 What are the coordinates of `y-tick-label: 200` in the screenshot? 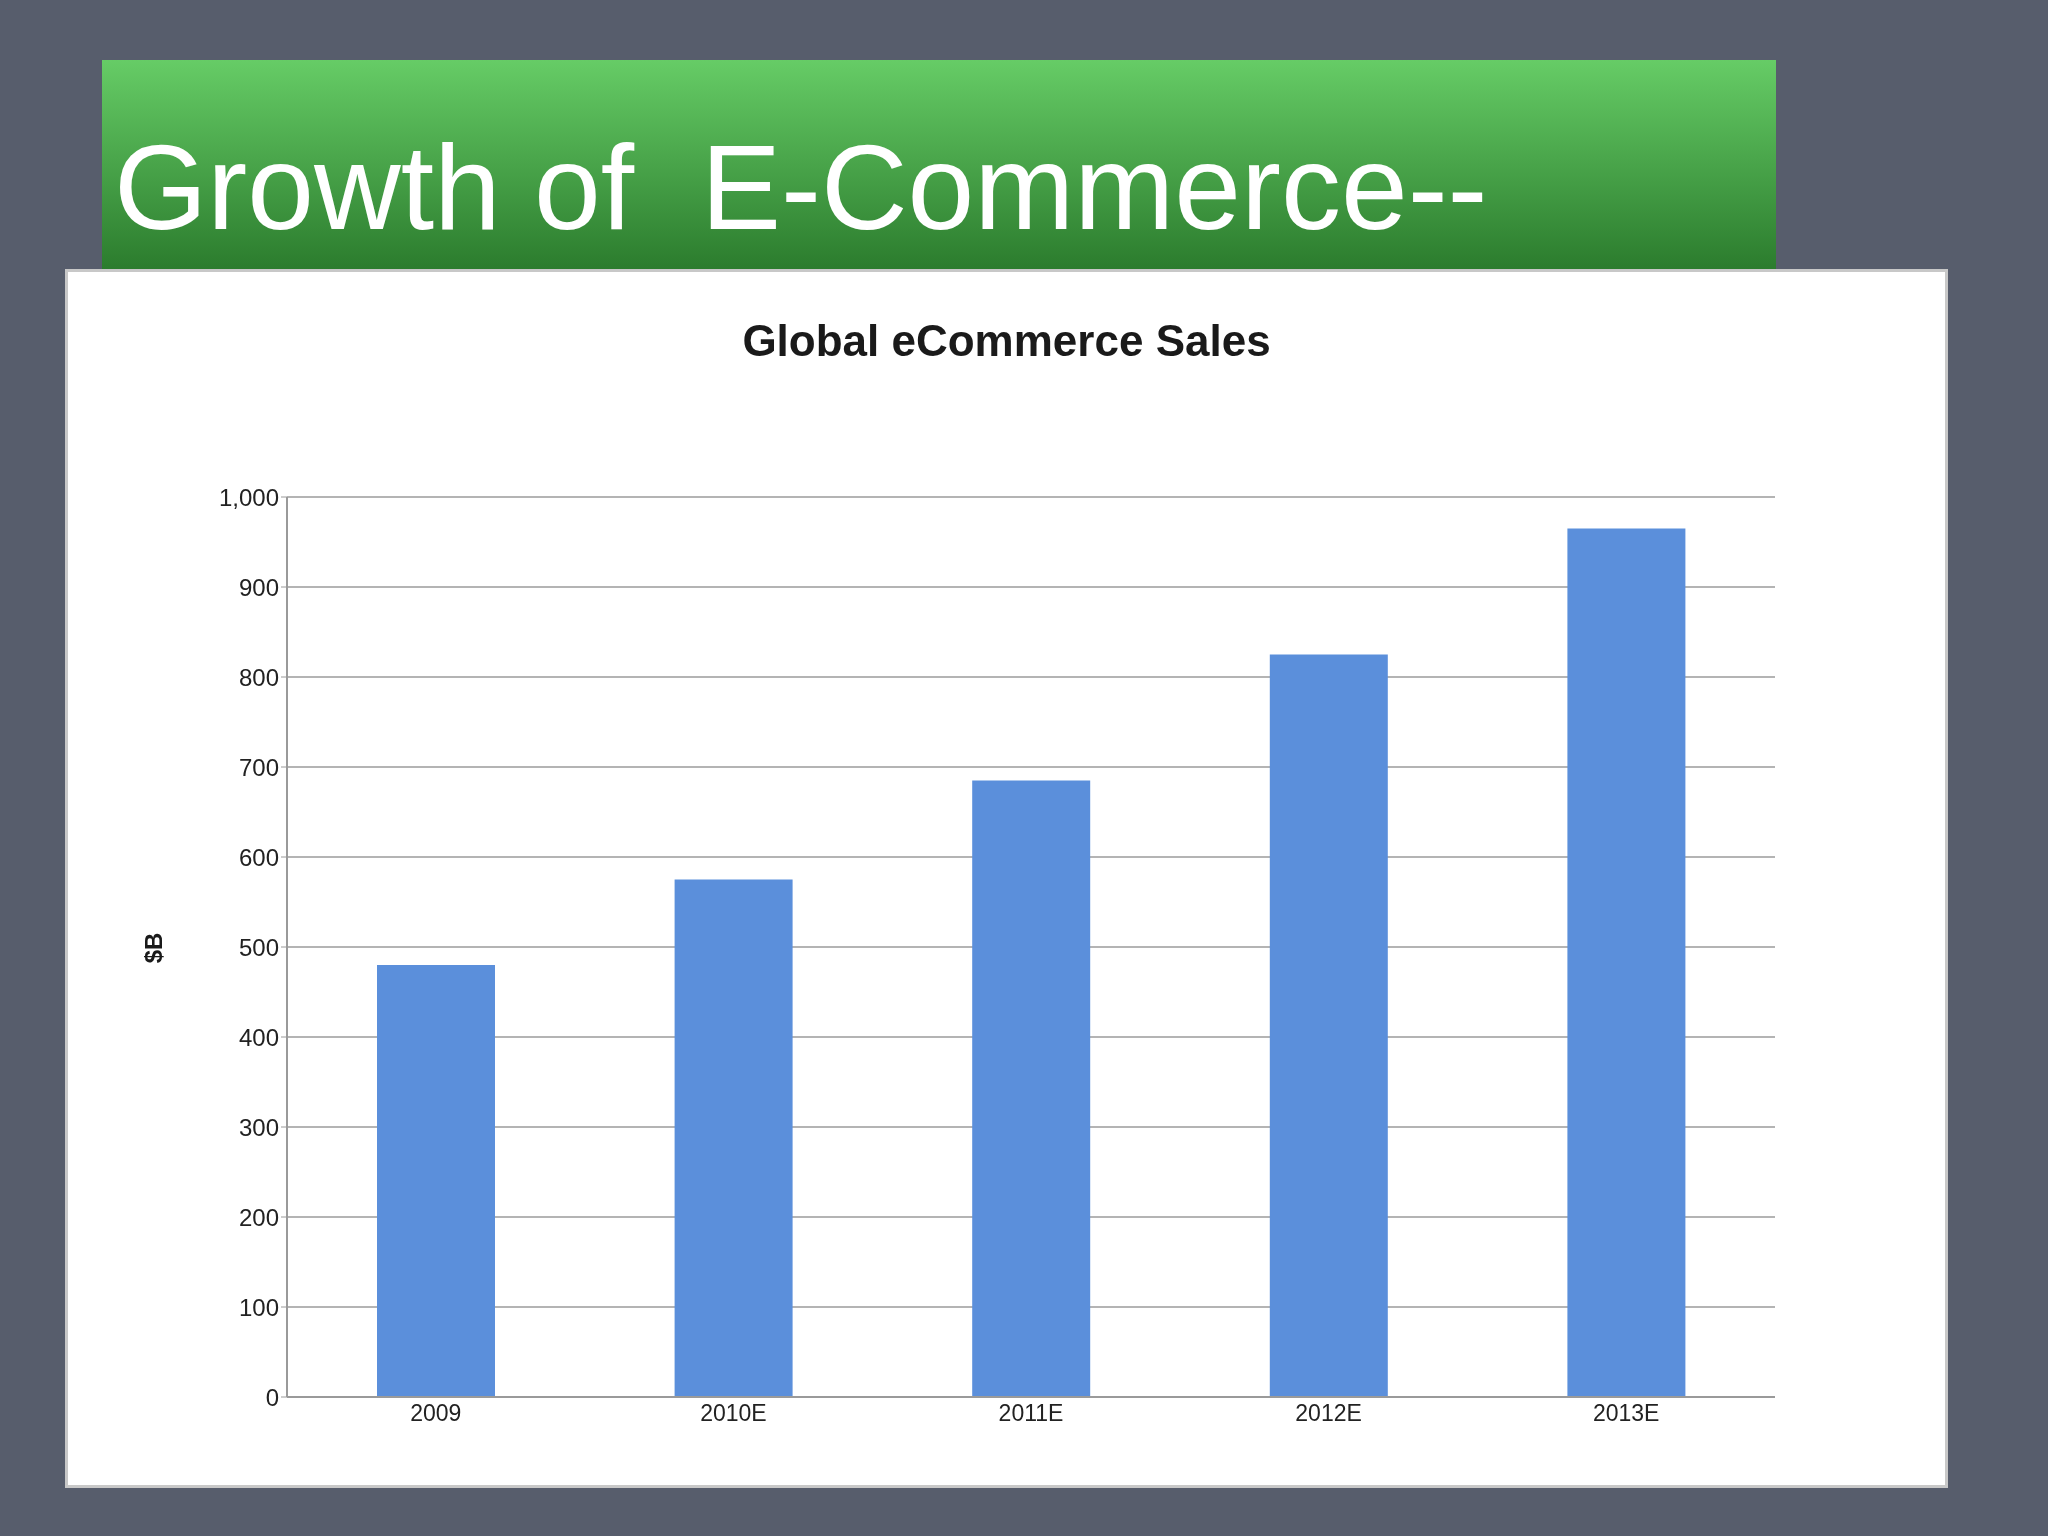 It's located at (258, 1217).